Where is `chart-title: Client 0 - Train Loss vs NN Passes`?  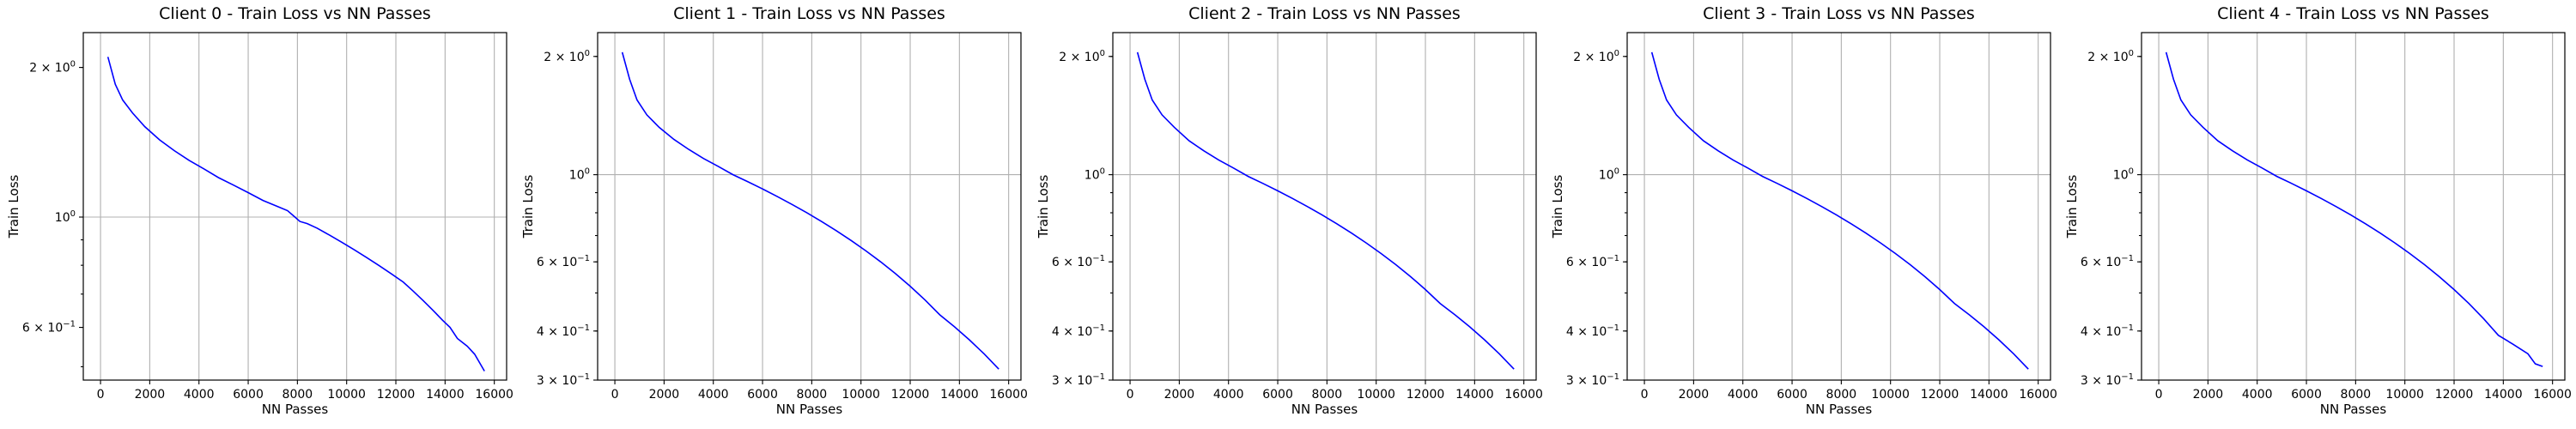 chart-title: Client 0 - Train Loss vs NN Passes is located at coordinates (295, 13).